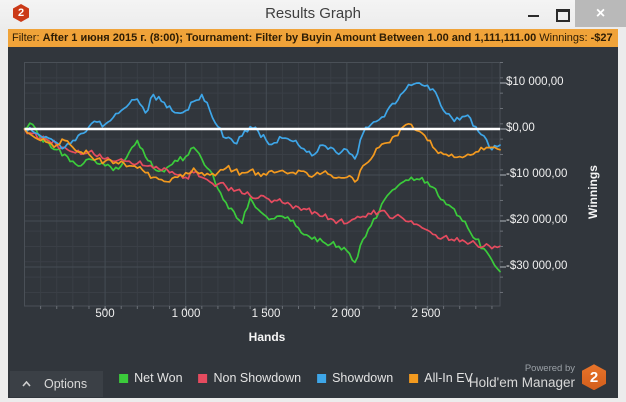 This screenshot has width=626, height=402. I want to click on winnings-label: Winnings:, so click(563, 38).